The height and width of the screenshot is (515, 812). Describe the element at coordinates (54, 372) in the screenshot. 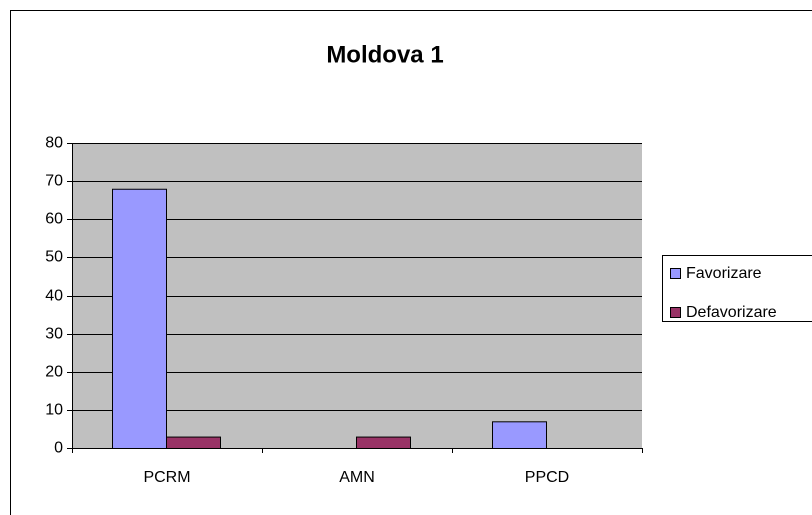

I see `y-tick-label: 20` at that location.